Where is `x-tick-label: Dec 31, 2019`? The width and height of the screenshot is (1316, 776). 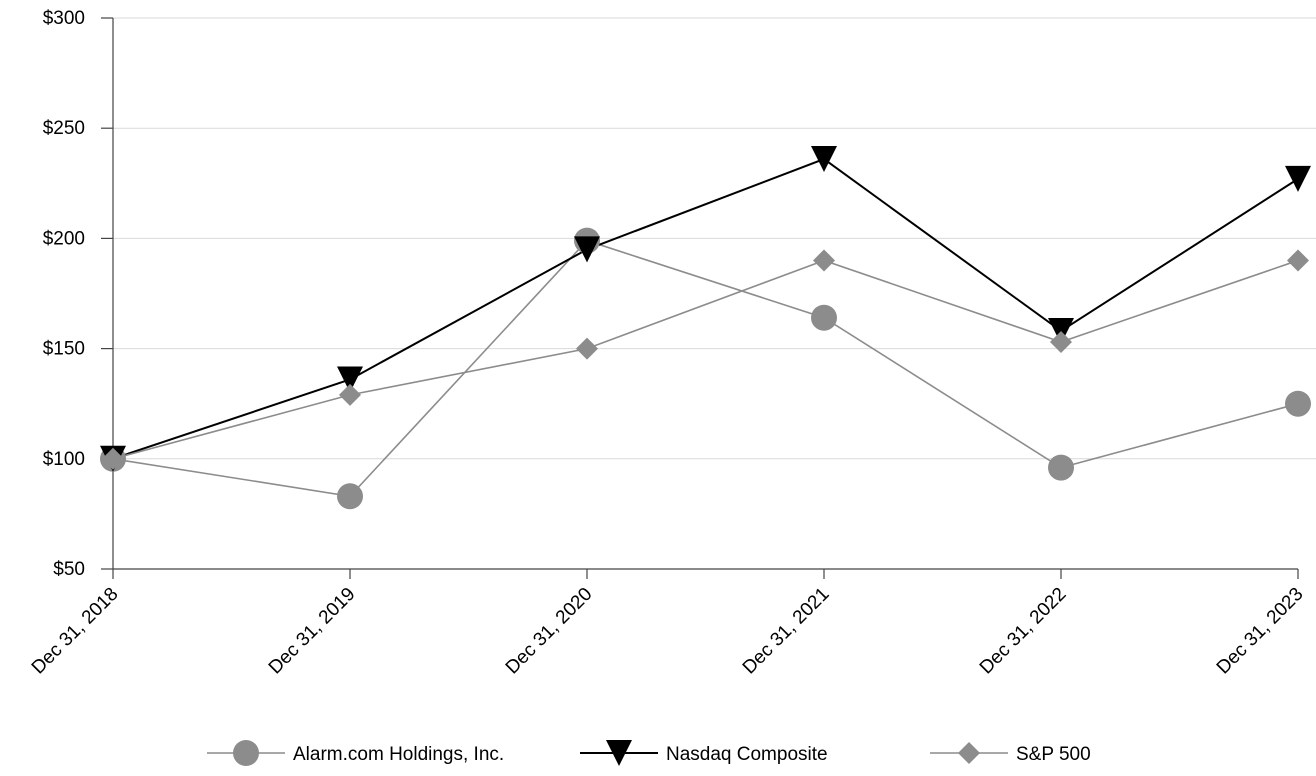
x-tick-label: Dec 31, 2019 is located at coordinates (312, 631).